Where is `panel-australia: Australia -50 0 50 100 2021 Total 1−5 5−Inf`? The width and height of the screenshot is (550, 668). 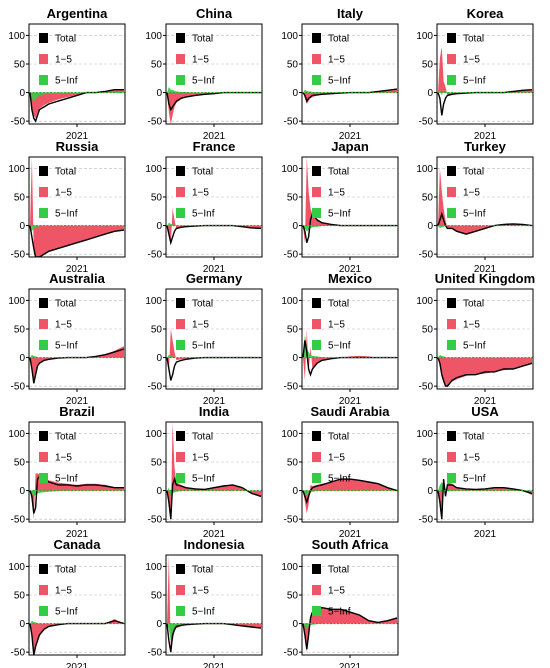 panel-australia: Australia -50 0 50 100 2021 Total 1−5 5−Inf is located at coordinates (67, 339).